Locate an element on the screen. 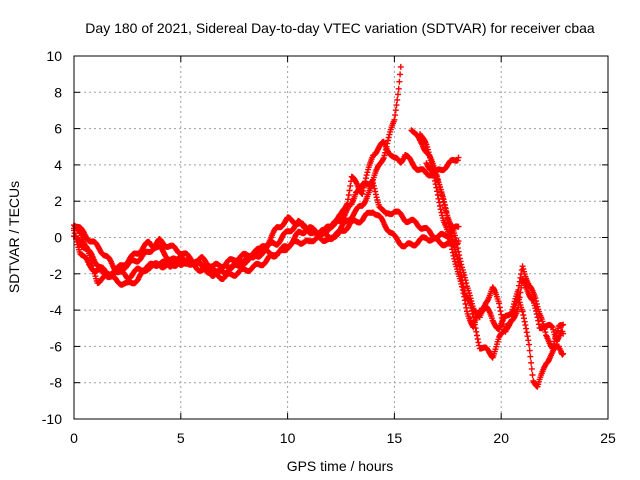 This screenshot has width=640, height=480. y-tick-label: 4 is located at coordinates (58, 165).